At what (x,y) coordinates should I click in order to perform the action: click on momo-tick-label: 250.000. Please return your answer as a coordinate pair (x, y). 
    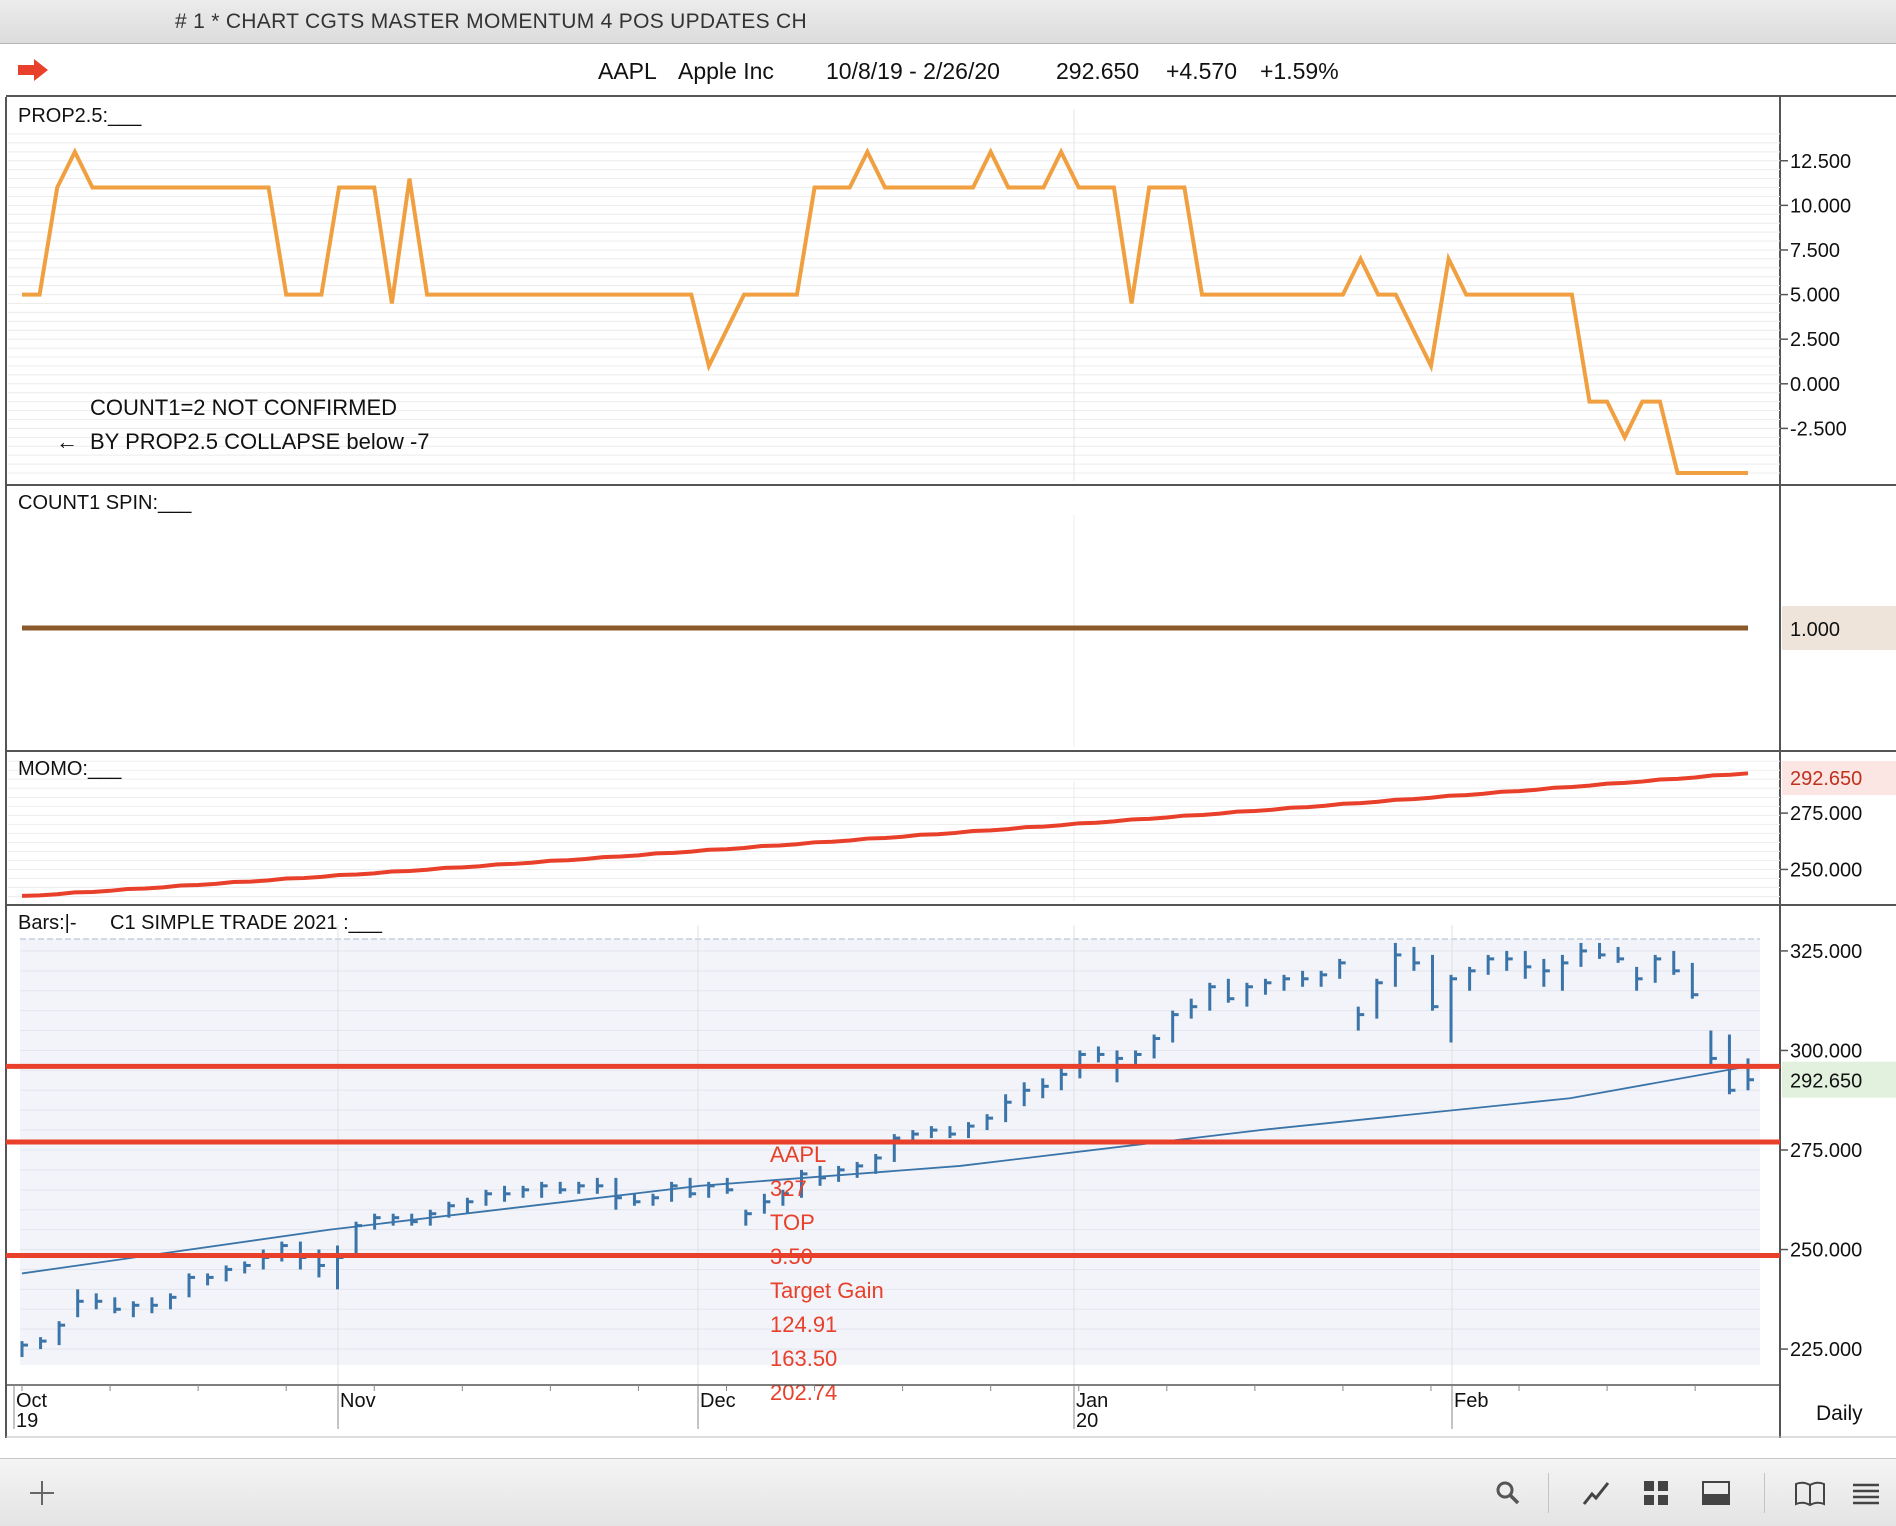
    Looking at the image, I should click on (1826, 870).